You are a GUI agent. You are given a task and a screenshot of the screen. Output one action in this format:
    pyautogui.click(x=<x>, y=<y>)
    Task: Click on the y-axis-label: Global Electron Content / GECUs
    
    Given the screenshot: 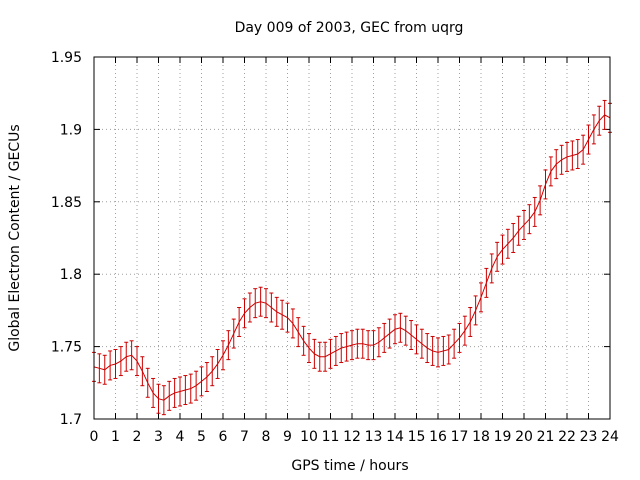 What is the action you would take?
    pyautogui.click(x=15, y=237)
    